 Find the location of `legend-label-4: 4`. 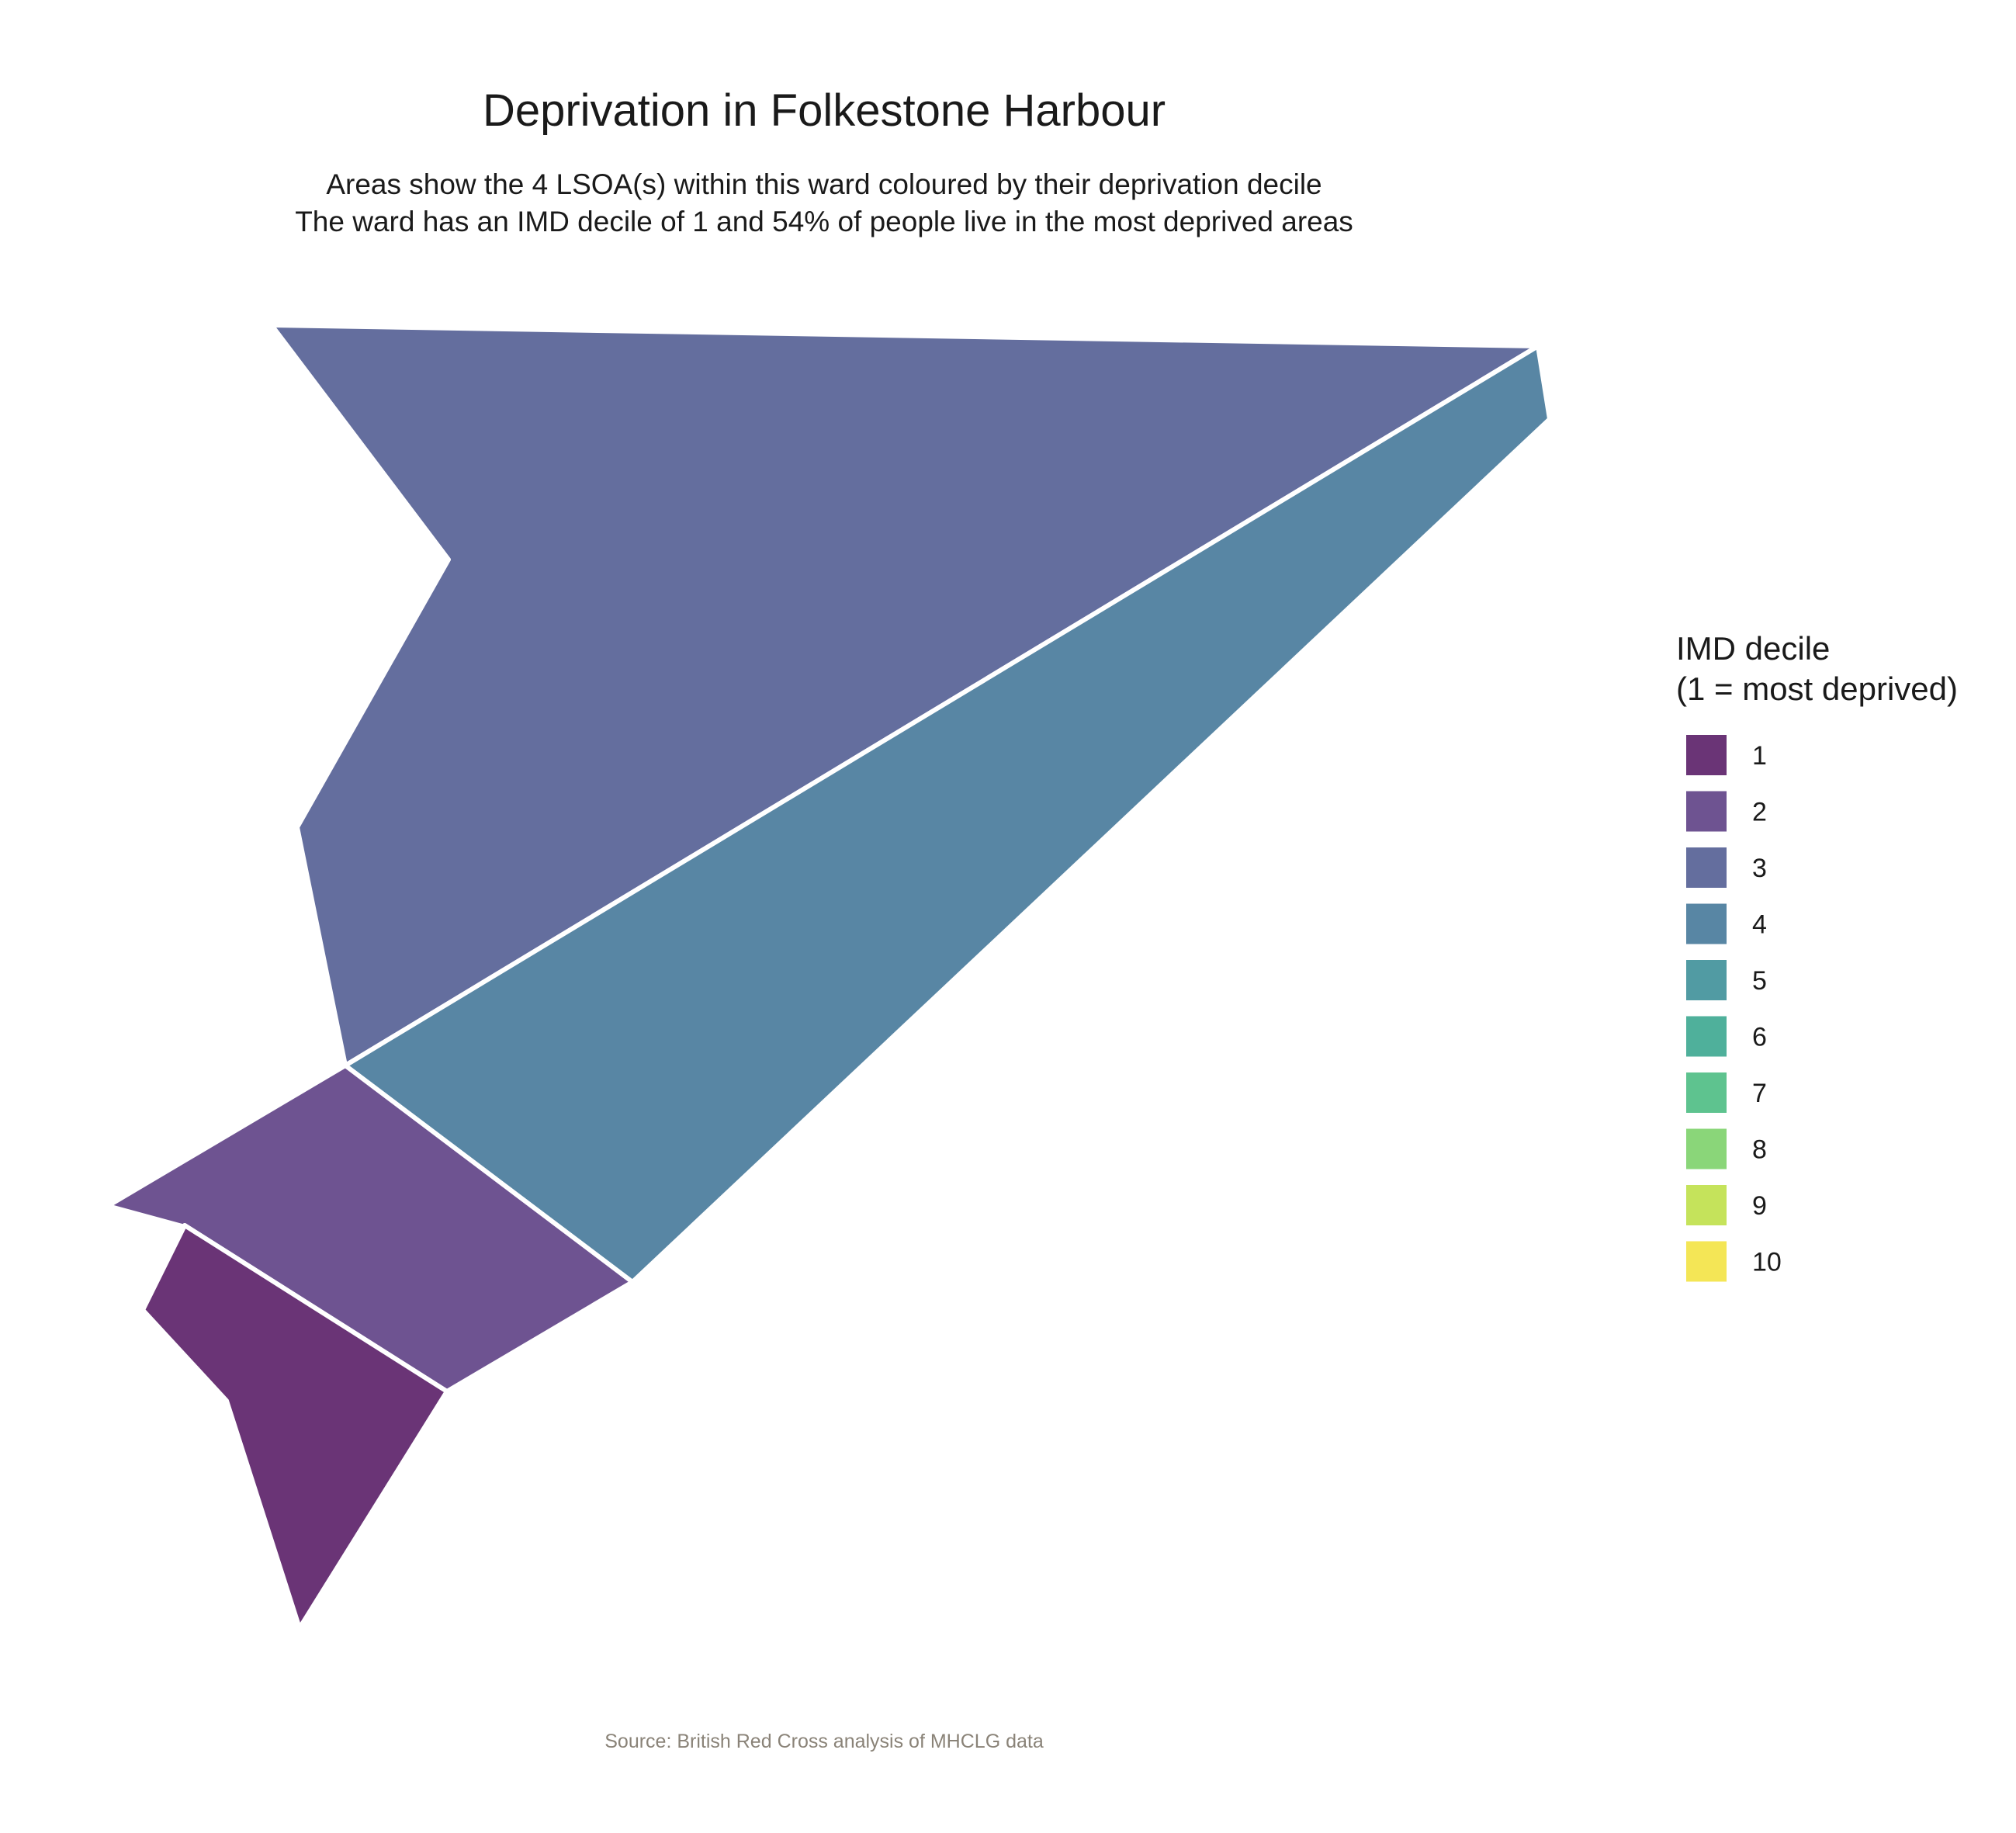

legend-label-4: 4 is located at coordinates (1760, 925).